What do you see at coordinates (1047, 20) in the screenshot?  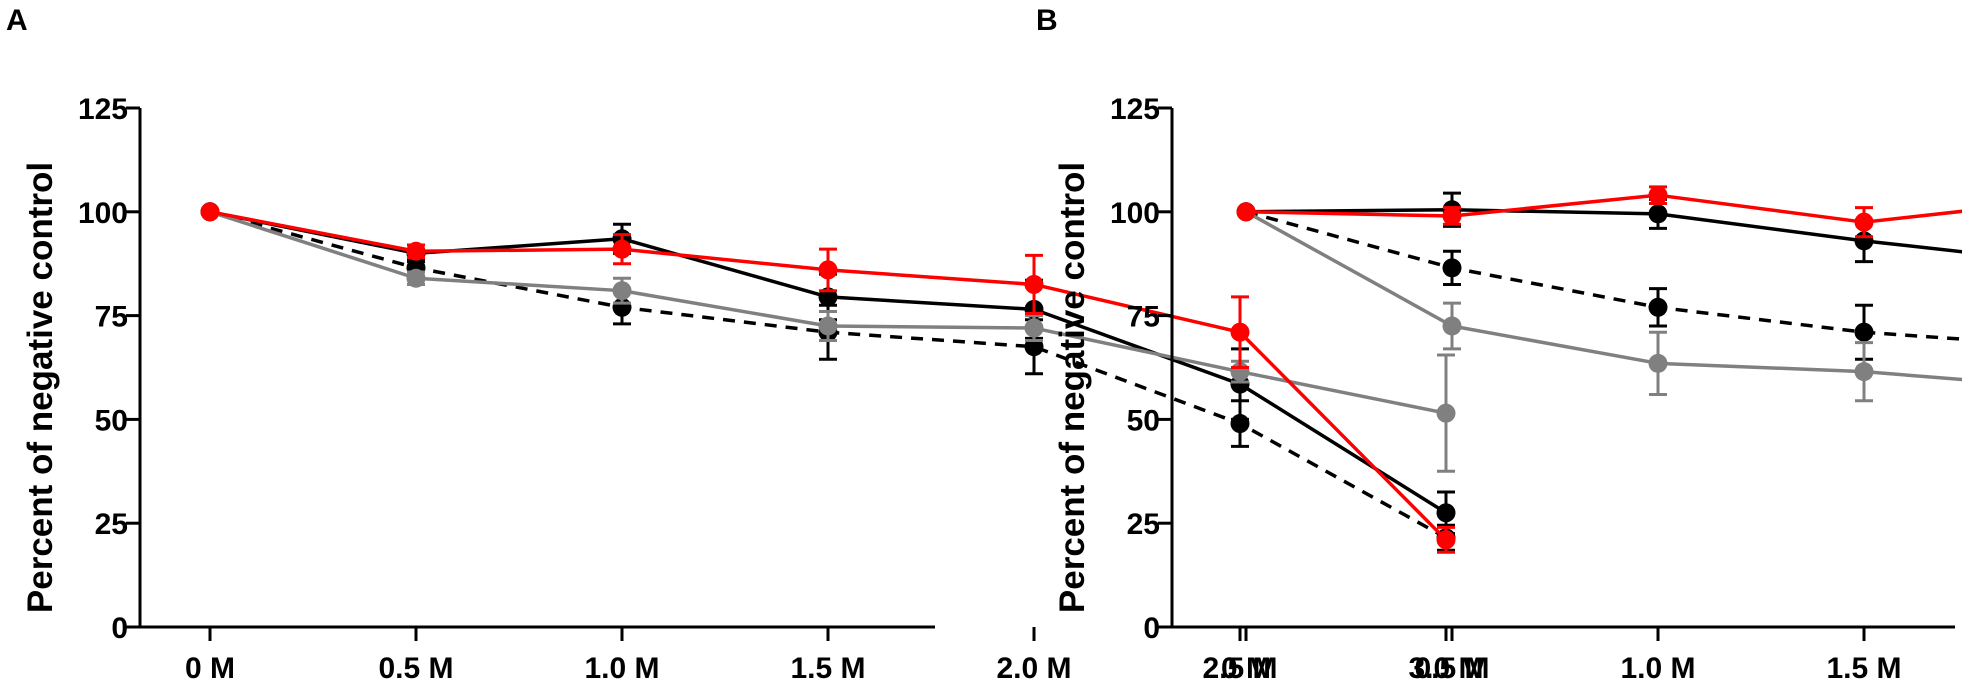 I see `panel-label-b: B` at bounding box center [1047, 20].